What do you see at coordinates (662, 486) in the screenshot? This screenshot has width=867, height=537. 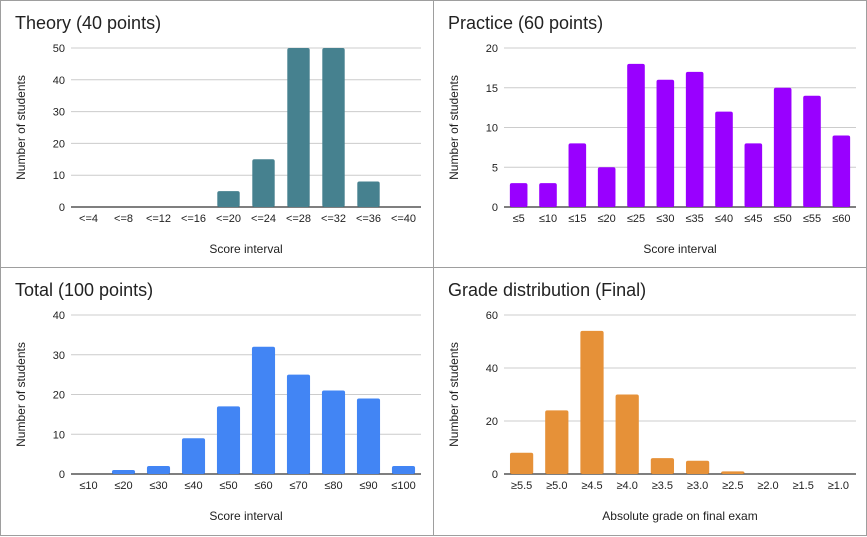 I see `x-tick-label: ≥3.5` at bounding box center [662, 486].